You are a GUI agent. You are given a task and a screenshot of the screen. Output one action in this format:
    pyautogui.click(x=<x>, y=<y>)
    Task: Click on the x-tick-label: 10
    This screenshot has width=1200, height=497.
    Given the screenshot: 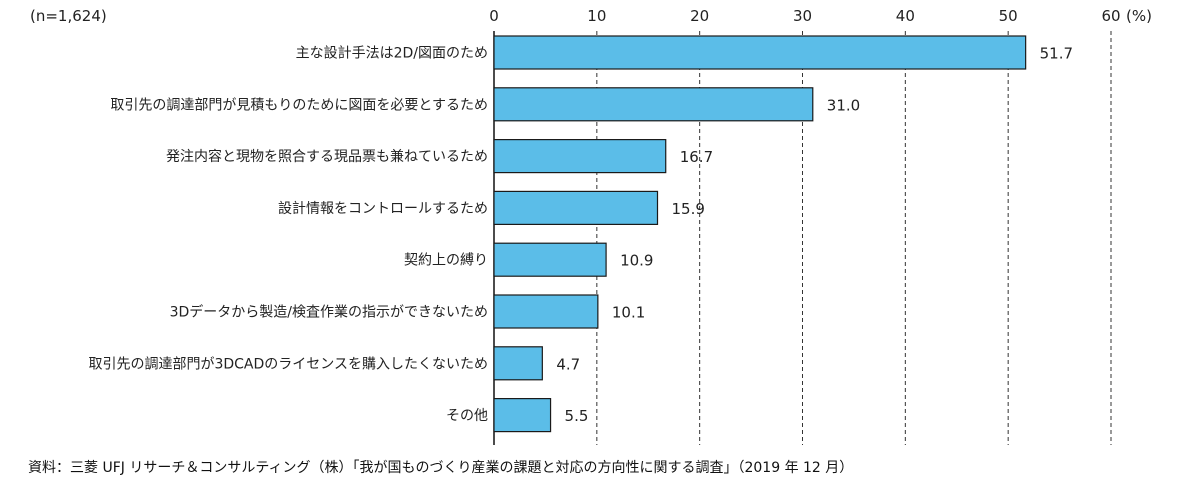 What is the action you would take?
    pyautogui.click(x=596, y=16)
    